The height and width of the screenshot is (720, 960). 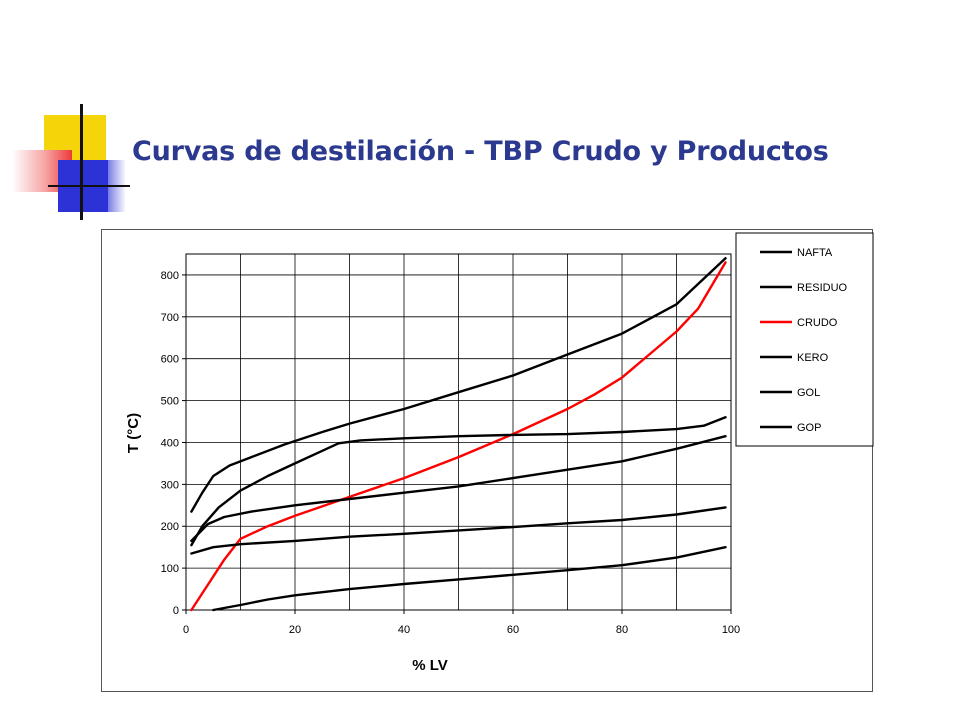 I want to click on decoration-horizontal-line, so click(x=89, y=186).